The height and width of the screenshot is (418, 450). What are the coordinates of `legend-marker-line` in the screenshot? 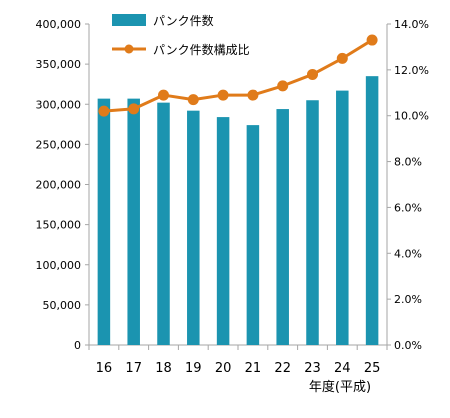 It's located at (129, 49).